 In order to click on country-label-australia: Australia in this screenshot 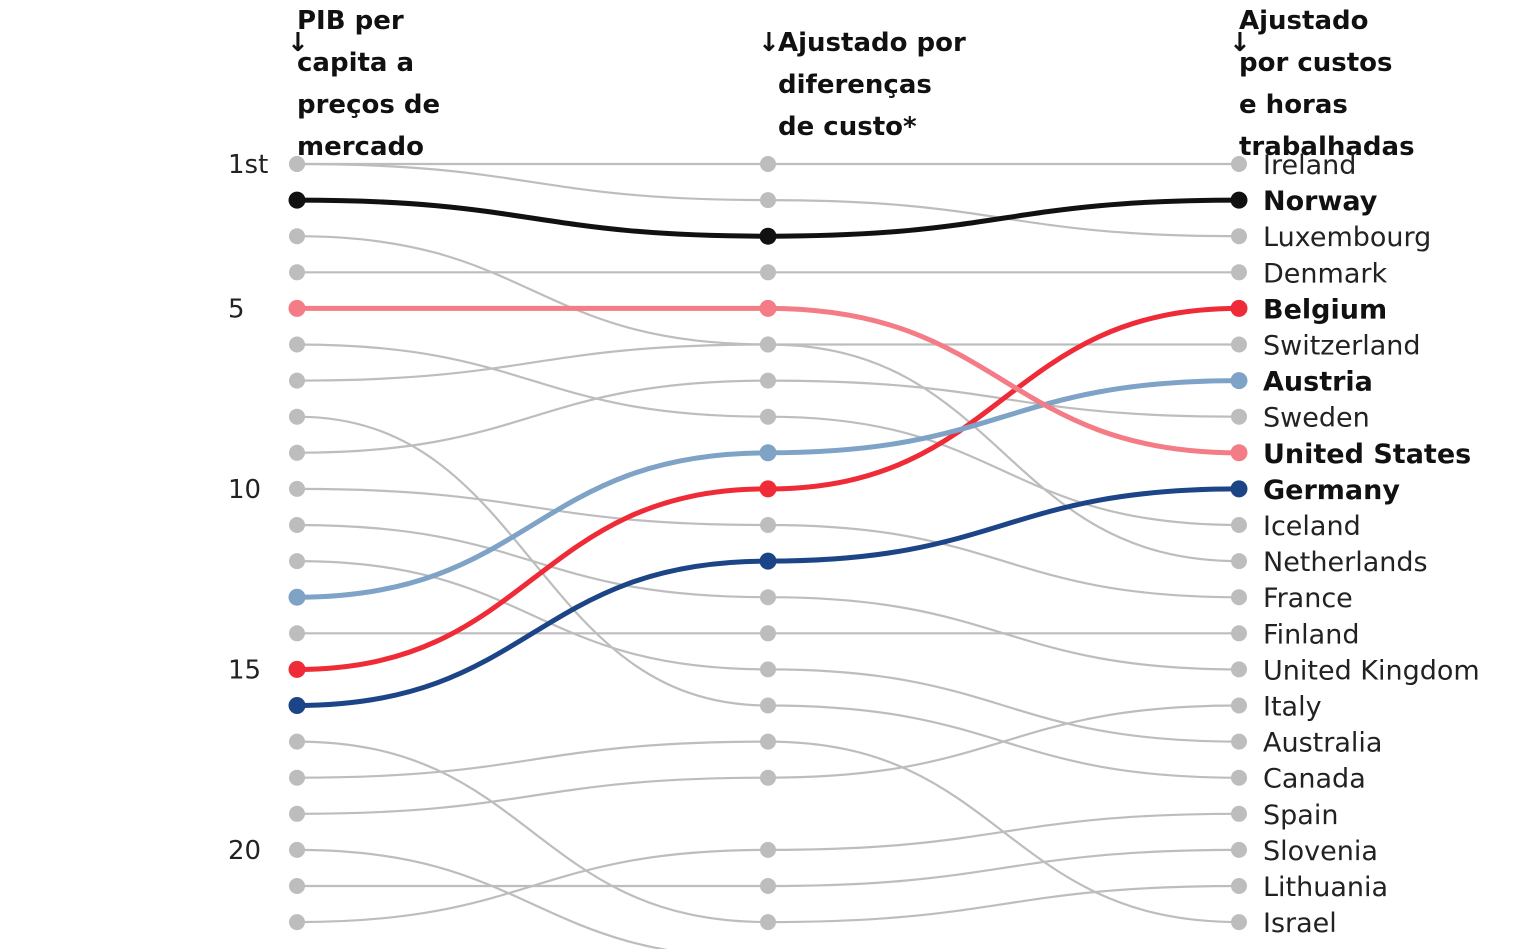, I will do `click(1322, 743)`.